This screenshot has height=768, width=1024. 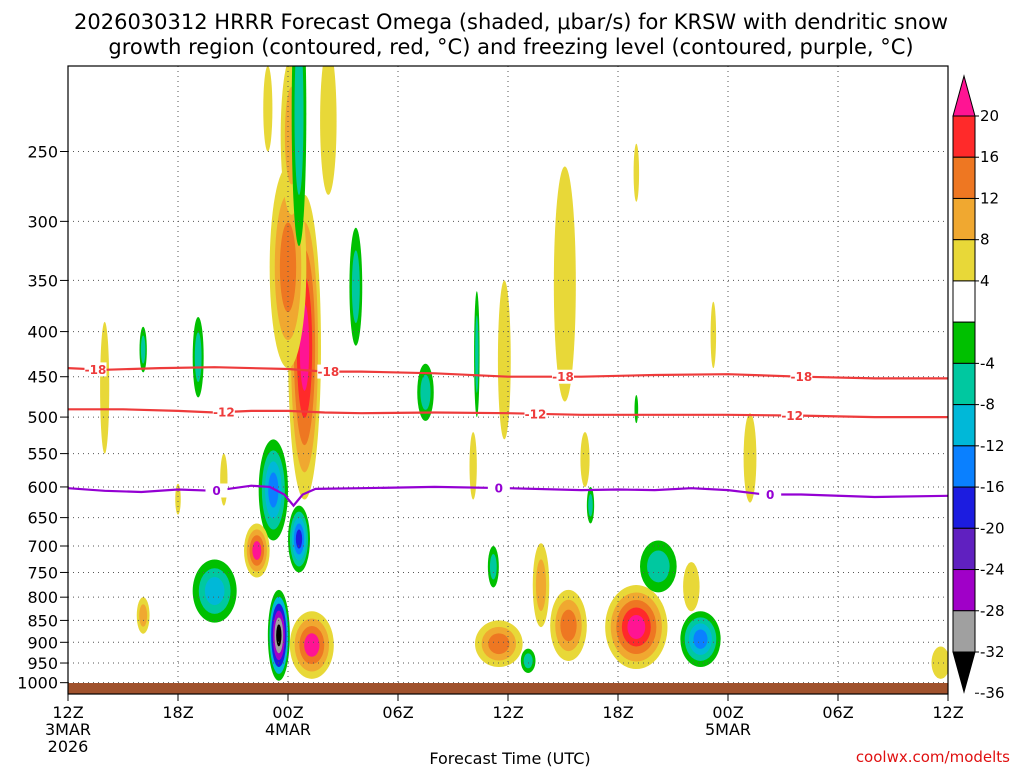 I want to click on omega-rising-left-mid-level--8, so click(x=198, y=357).